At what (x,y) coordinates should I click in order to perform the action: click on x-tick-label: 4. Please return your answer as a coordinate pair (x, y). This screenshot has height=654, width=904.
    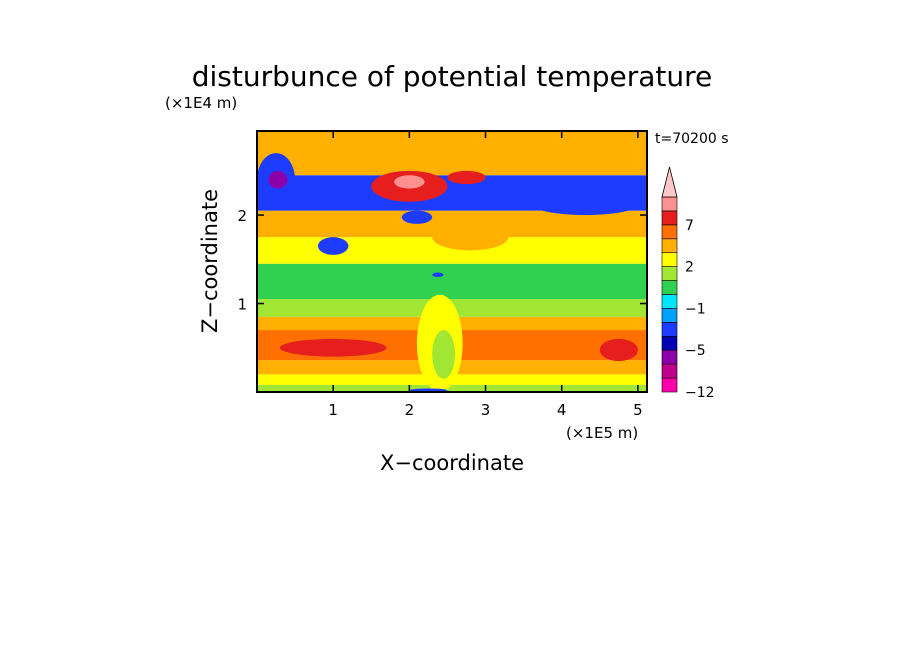
    Looking at the image, I should click on (562, 410).